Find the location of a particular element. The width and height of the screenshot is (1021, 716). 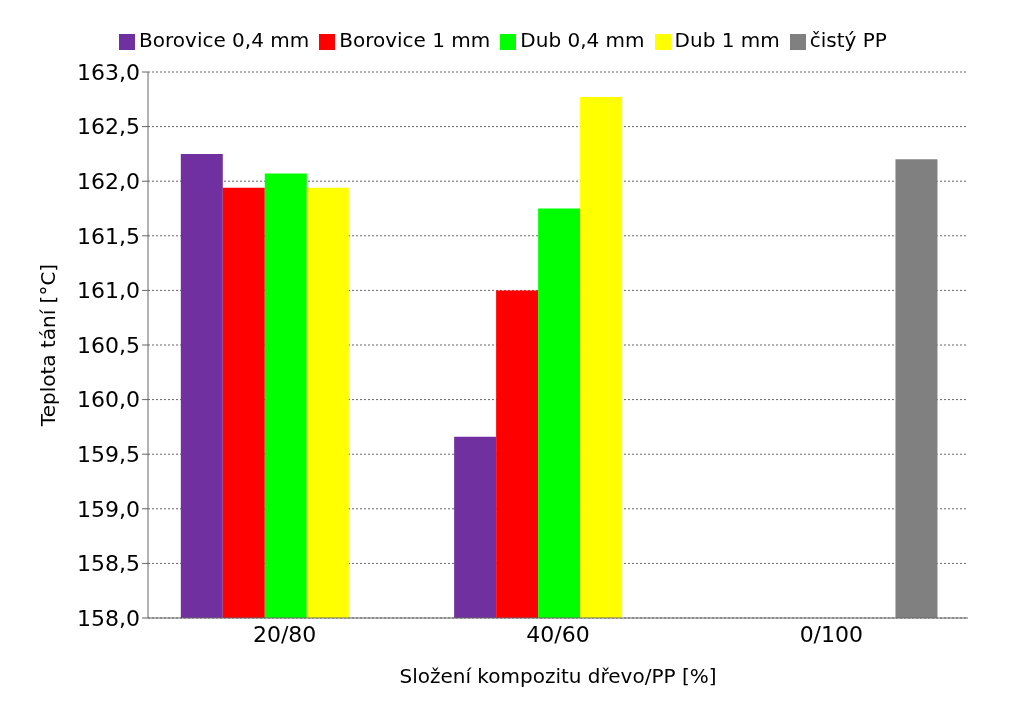

y-tick-label: 161,0 is located at coordinates (108, 291).